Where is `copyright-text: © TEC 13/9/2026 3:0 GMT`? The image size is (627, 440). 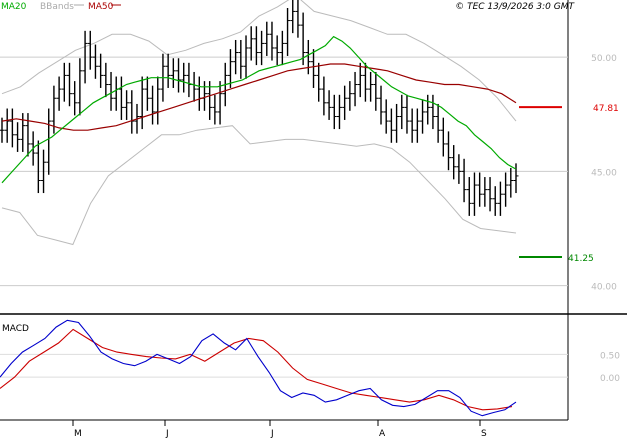 copyright-text: © TEC 13/9/2026 3:0 GMT is located at coordinates (515, 7).